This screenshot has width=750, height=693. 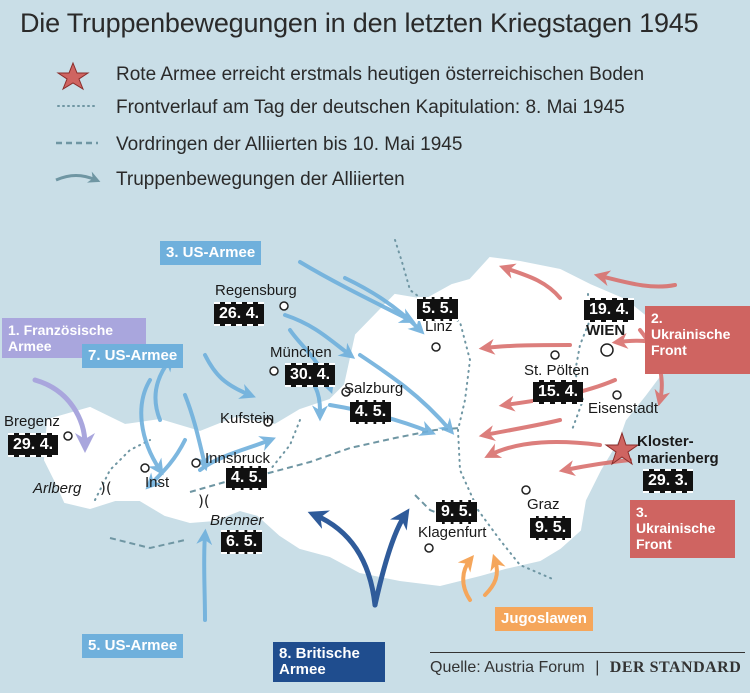 I want to click on army-us3: 3. US-Armee, so click(x=211, y=253).